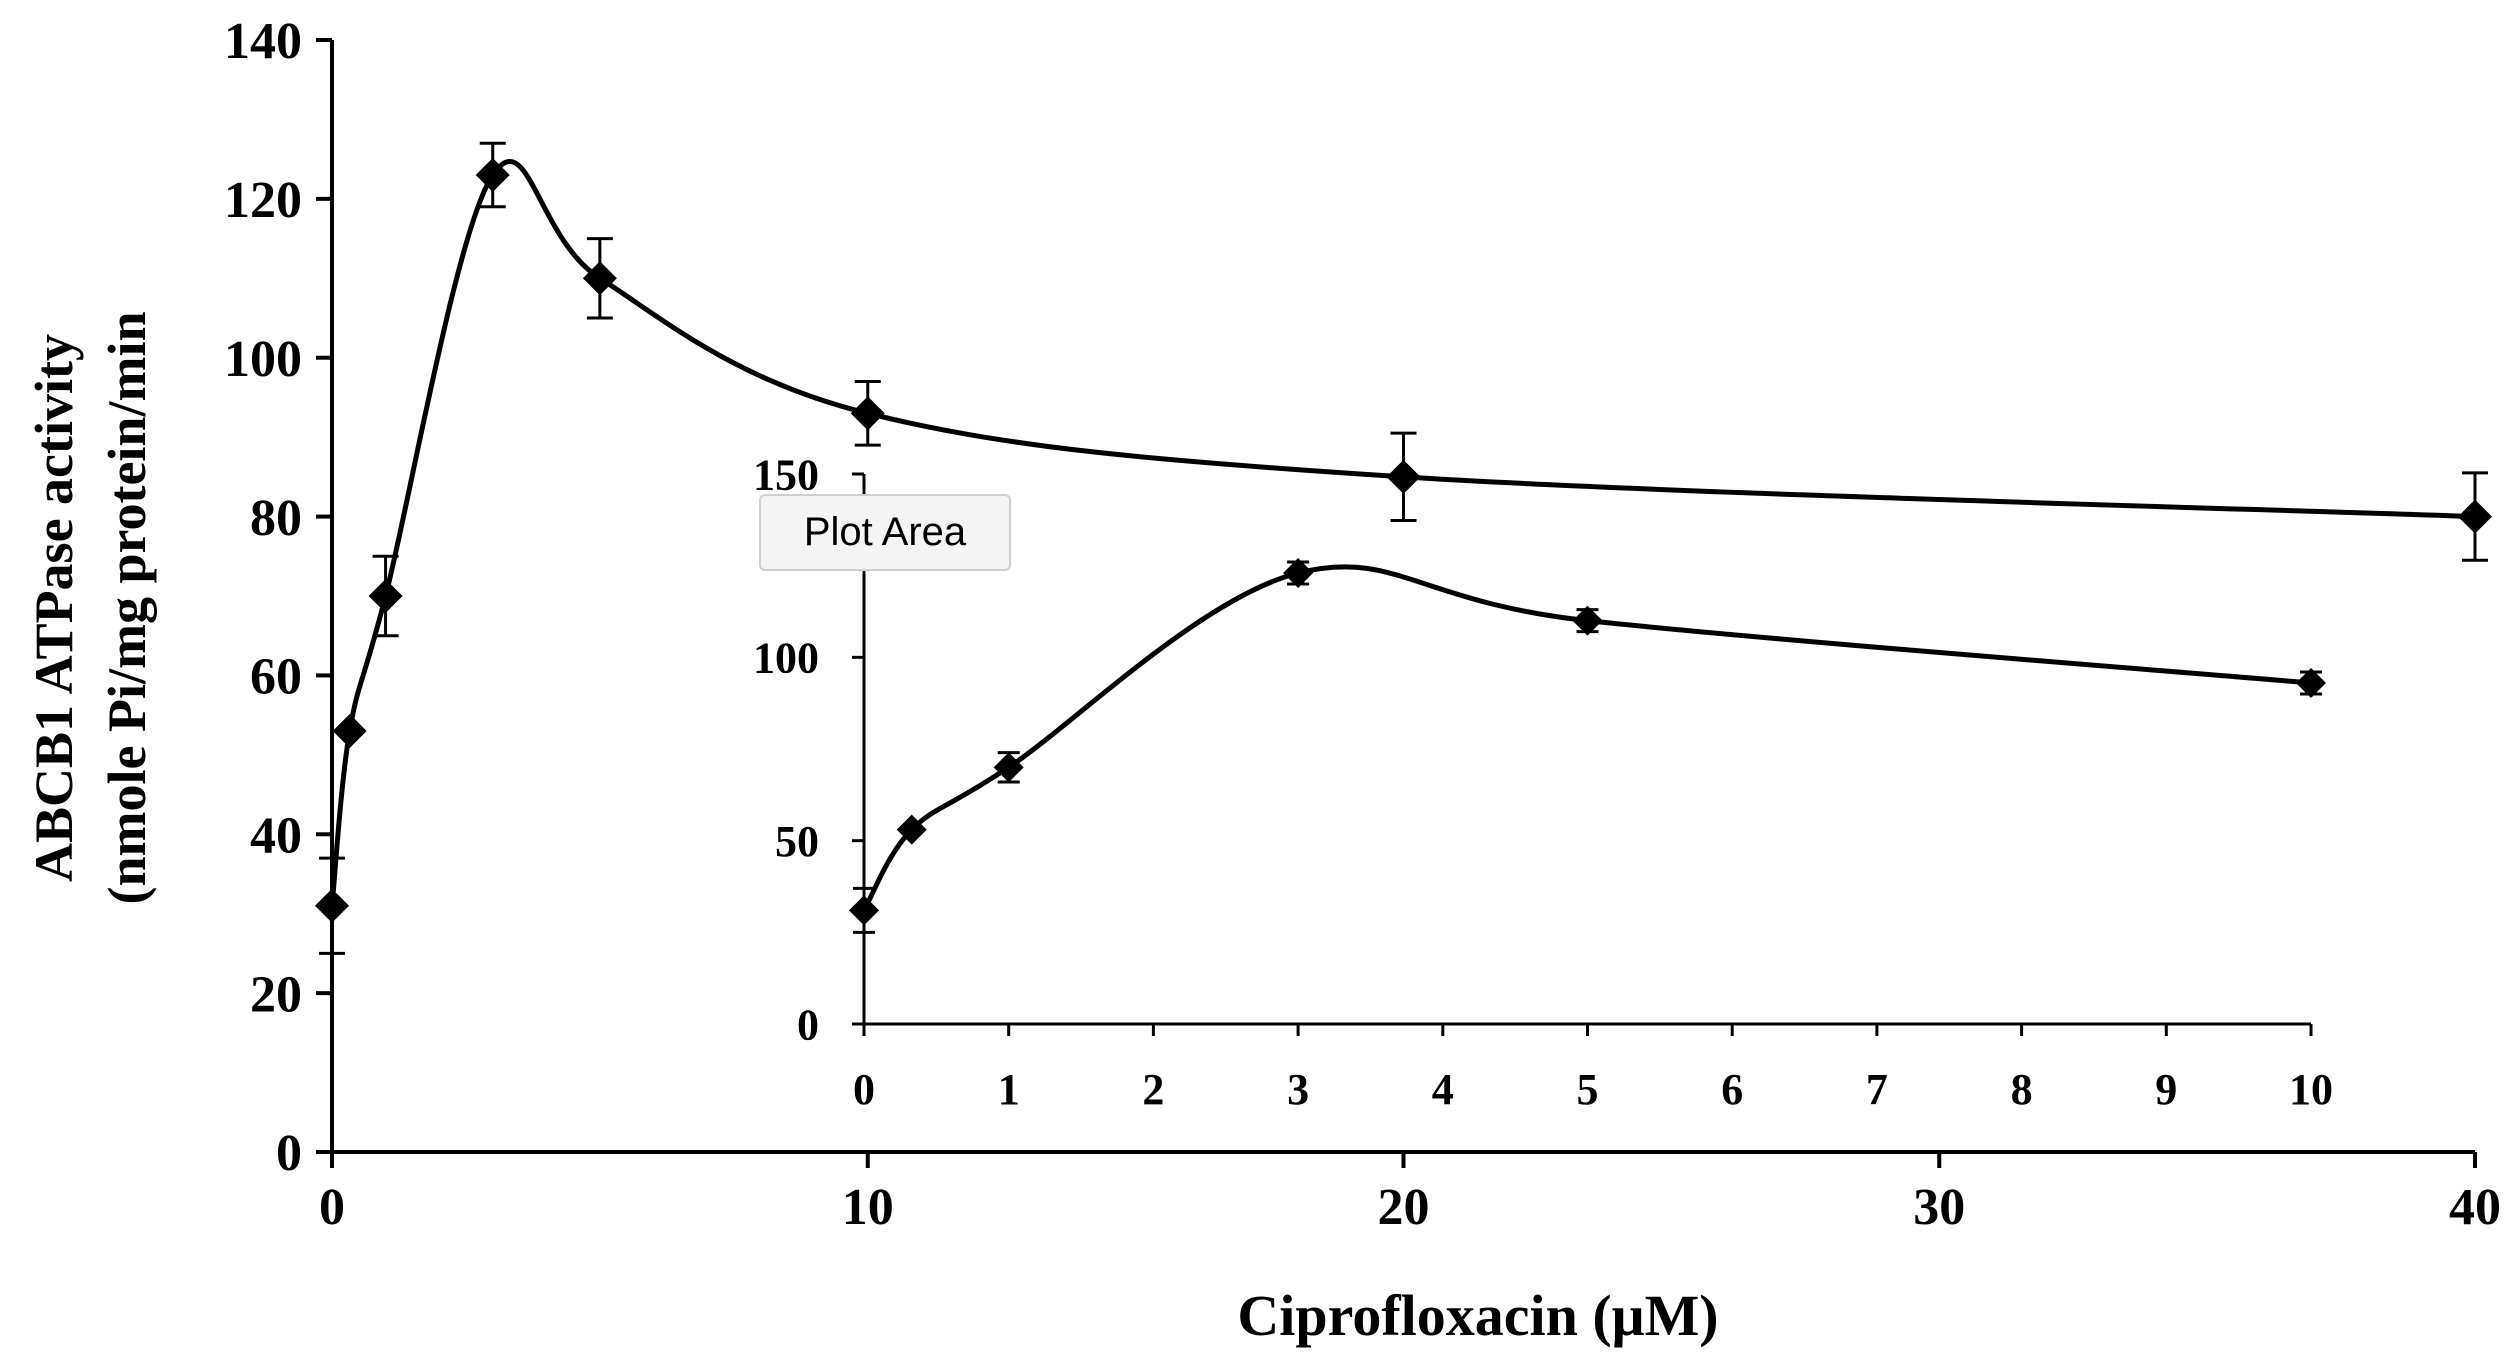 This screenshot has height=1369, width=2516. What do you see at coordinates (276, 677) in the screenshot?
I see `main-y-tick-label: 60` at bounding box center [276, 677].